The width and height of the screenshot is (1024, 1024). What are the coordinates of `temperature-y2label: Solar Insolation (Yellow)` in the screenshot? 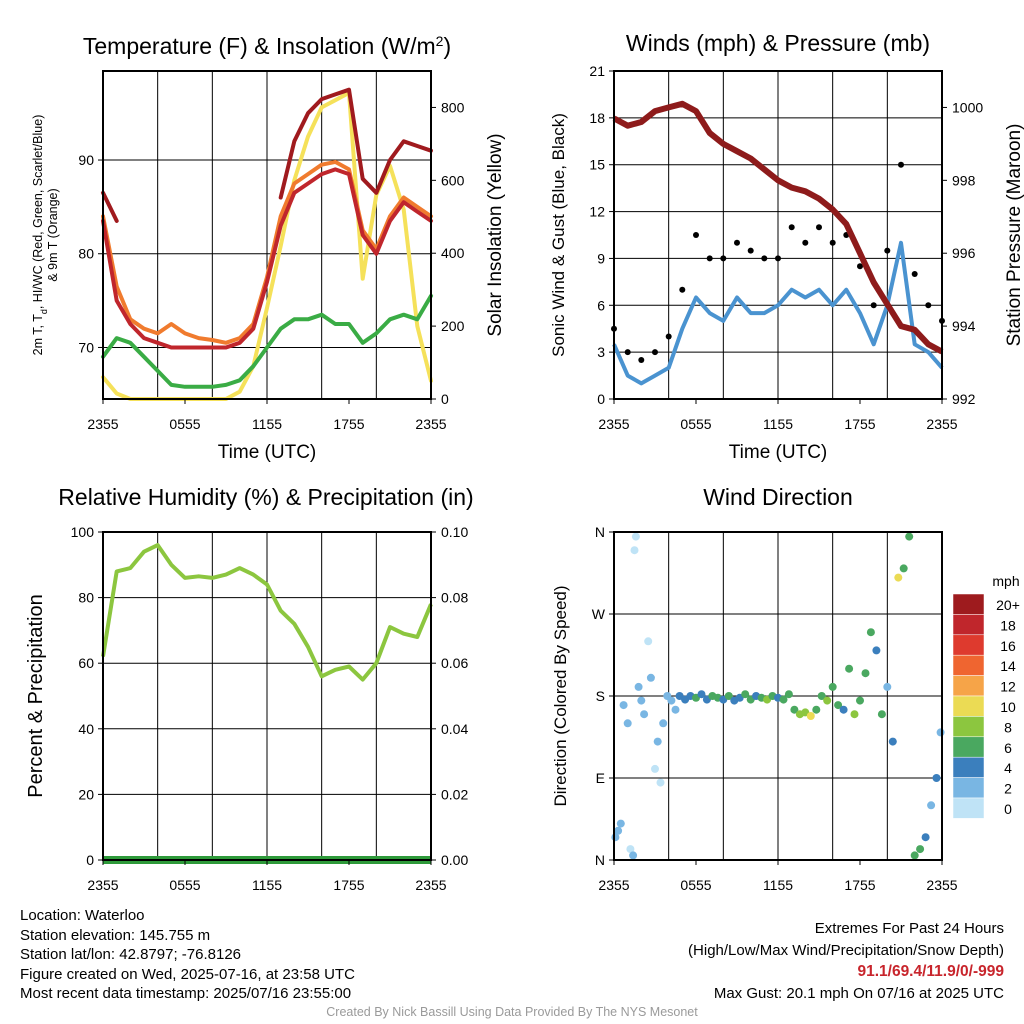 It's located at (495, 234).